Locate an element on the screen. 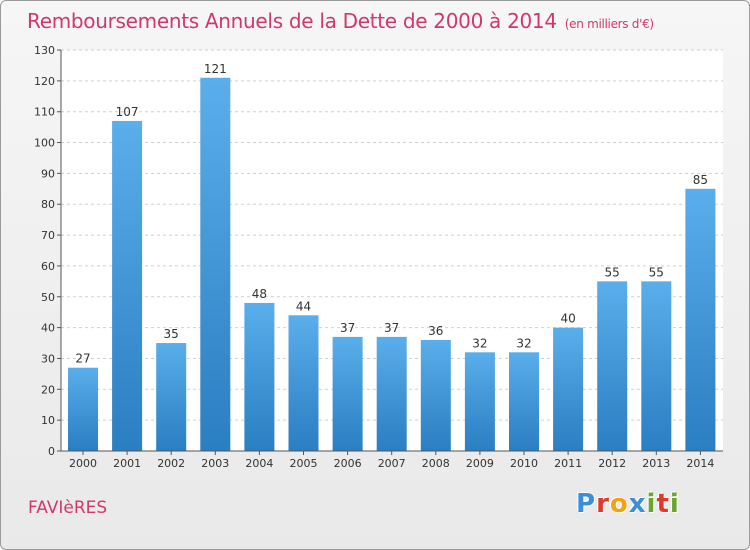 This screenshot has height=550, width=750. bar-2005 is located at coordinates (303, 383).